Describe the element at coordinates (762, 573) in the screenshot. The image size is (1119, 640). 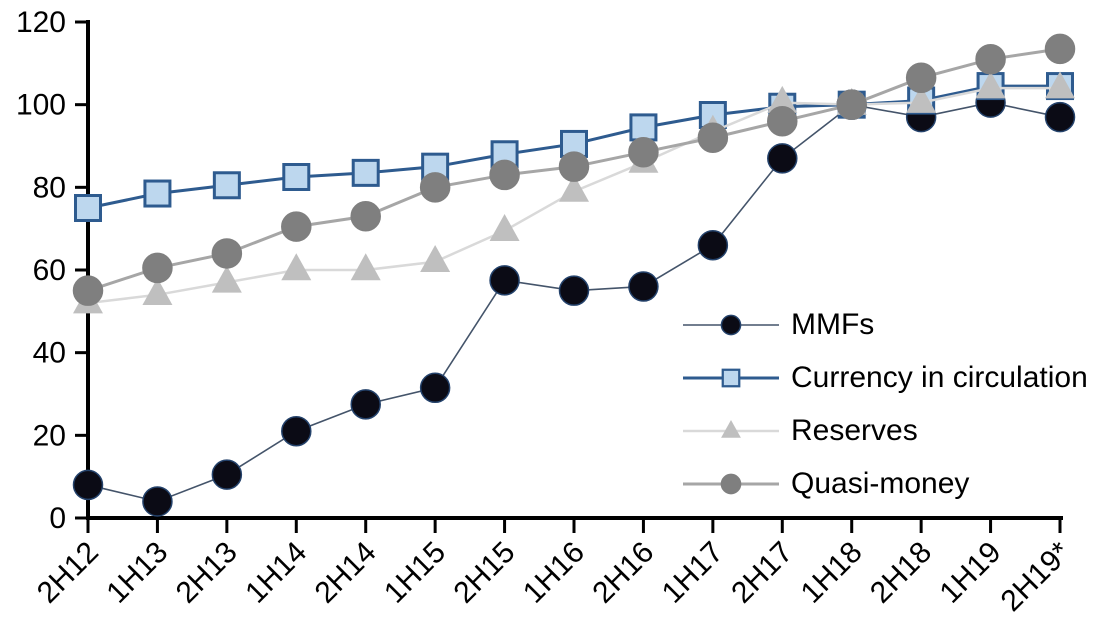
I see `x-tick-label: 2H17` at that location.